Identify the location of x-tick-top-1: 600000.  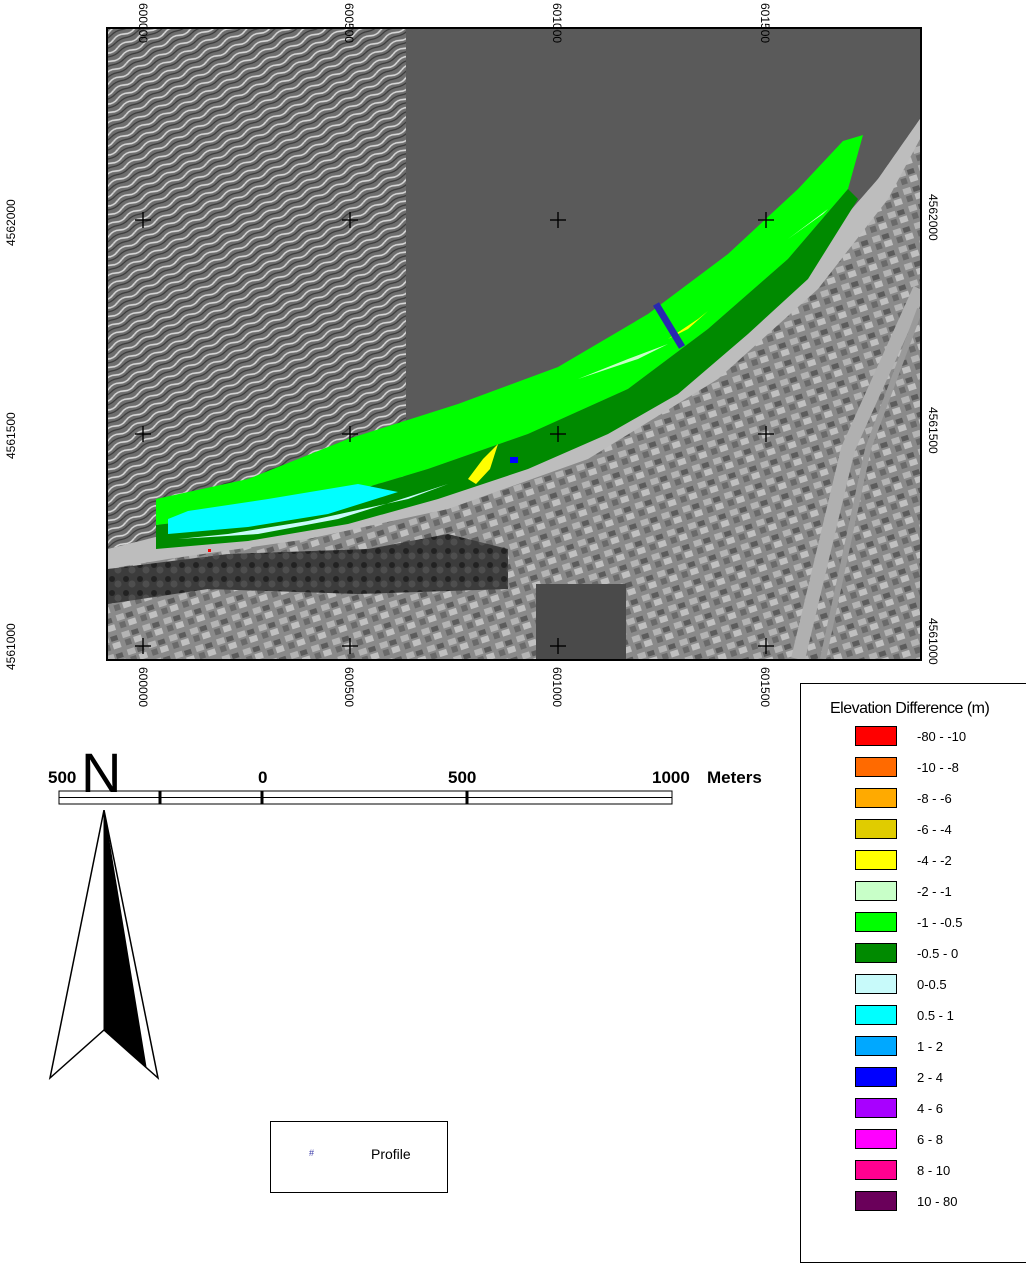
(143, 23).